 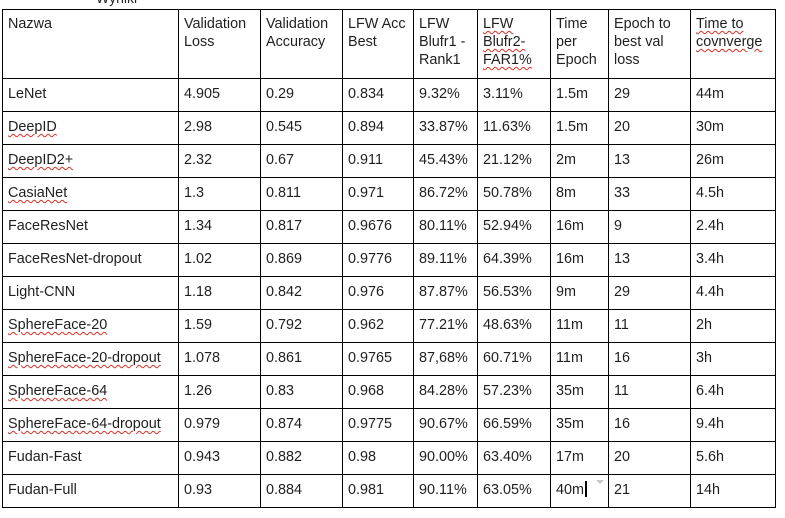 What do you see at coordinates (378, 161) in the screenshot?
I see `table-cell: 0.911` at bounding box center [378, 161].